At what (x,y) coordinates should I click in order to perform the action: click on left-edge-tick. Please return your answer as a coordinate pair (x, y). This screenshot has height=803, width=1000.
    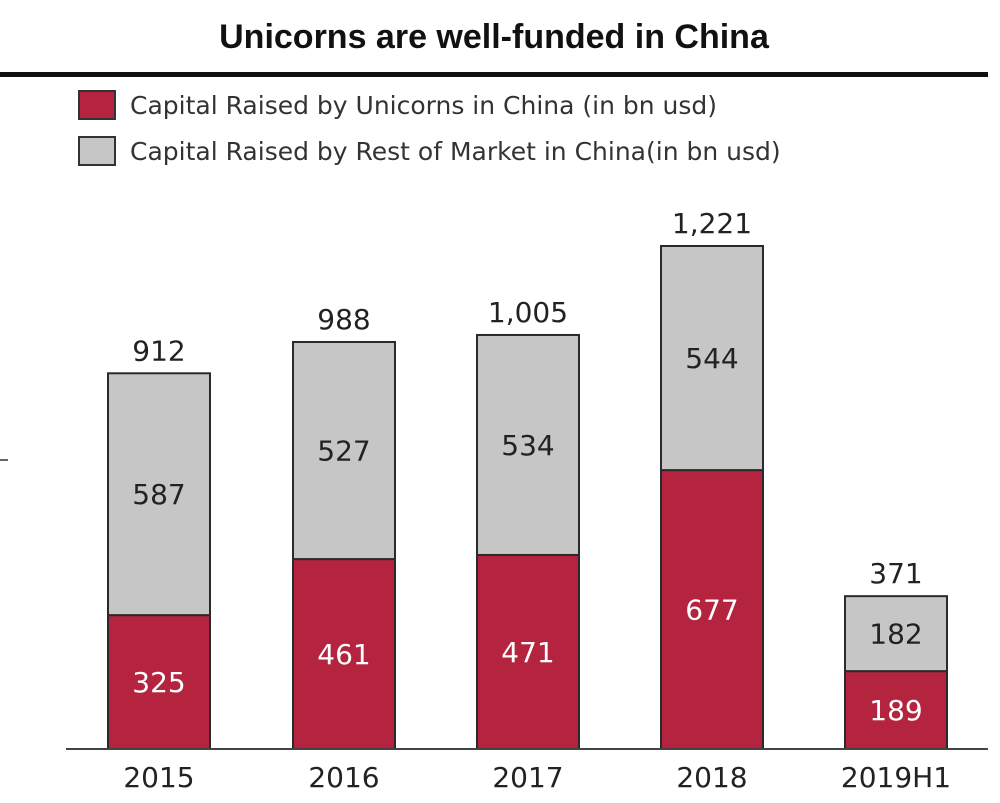
    Looking at the image, I should click on (4, 460).